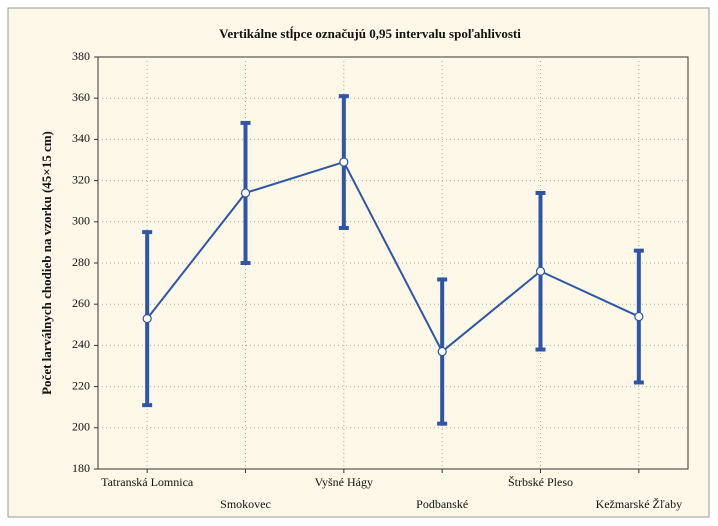 This screenshot has width=718, height=526. Describe the element at coordinates (81, 427) in the screenshot. I see `y-tick-label: 200` at that location.